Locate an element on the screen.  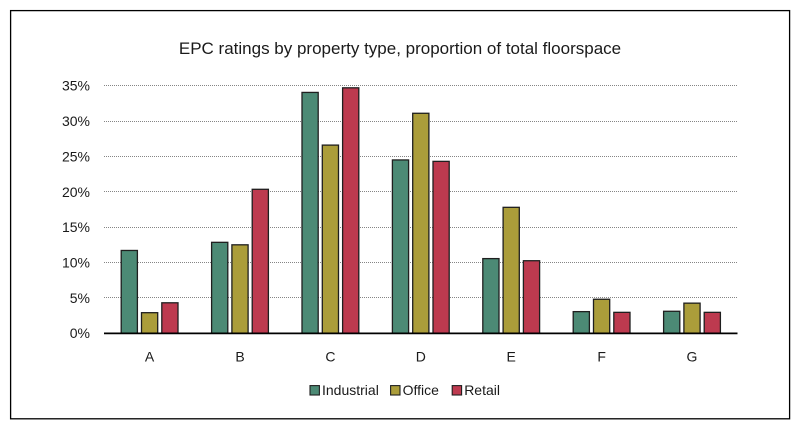
svg-text: G is located at coordinates (692, 357).